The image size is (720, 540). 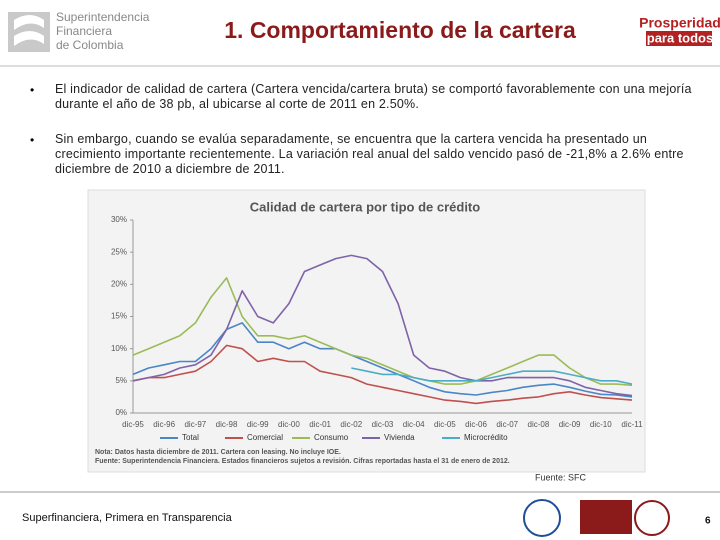 What do you see at coordinates (121, 380) in the screenshot?
I see `y-tick-label: 5%` at bounding box center [121, 380].